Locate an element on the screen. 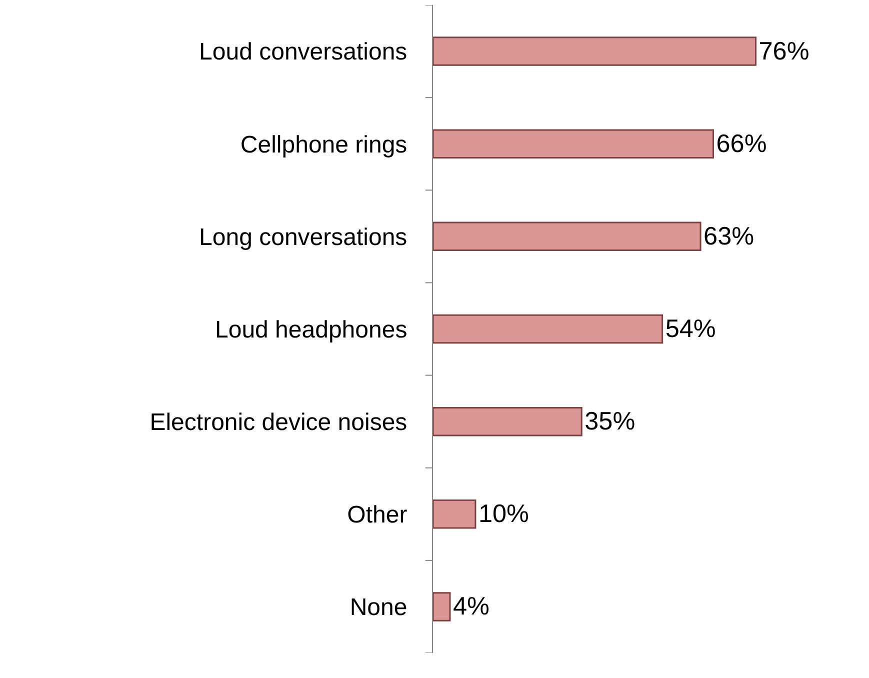 The image size is (869, 678). y-tick-label: None is located at coordinates (379, 608).